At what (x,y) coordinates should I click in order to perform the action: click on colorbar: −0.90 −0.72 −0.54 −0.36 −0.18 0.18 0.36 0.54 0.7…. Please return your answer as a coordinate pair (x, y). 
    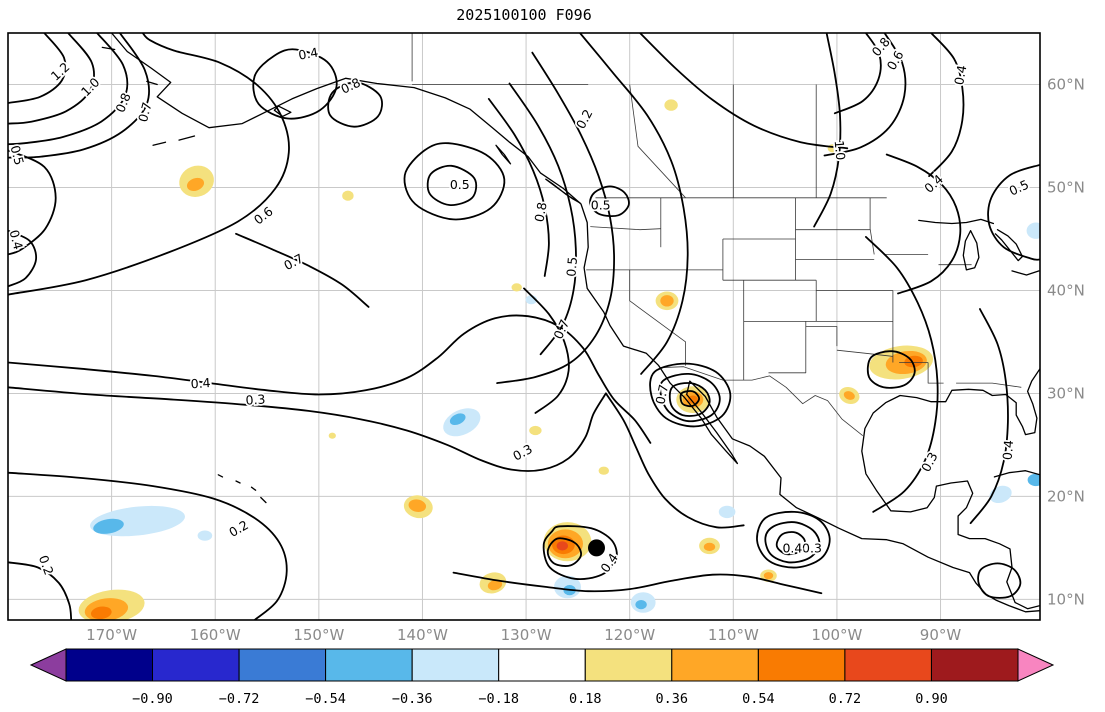
    Looking at the image, I should click on (542, 677).